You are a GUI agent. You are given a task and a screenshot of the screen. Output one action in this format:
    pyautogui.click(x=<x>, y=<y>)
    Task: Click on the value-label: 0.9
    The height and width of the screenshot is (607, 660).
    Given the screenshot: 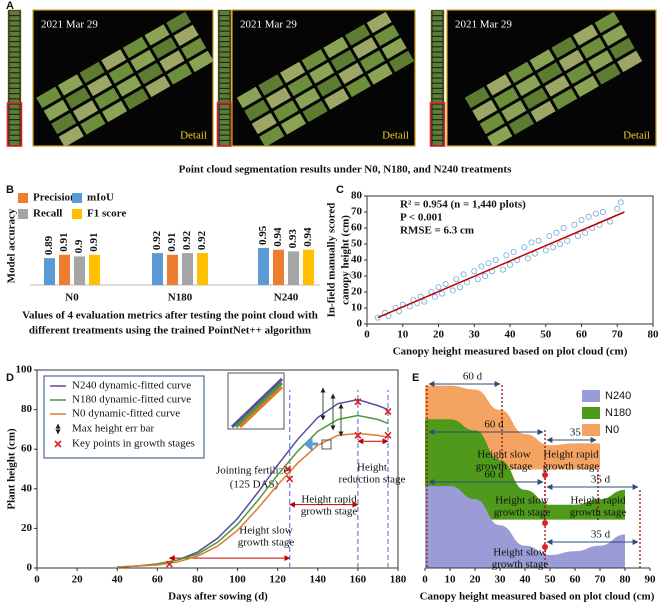 What is the action you would take?
    pyautogui.click(x=79, y=246)
    